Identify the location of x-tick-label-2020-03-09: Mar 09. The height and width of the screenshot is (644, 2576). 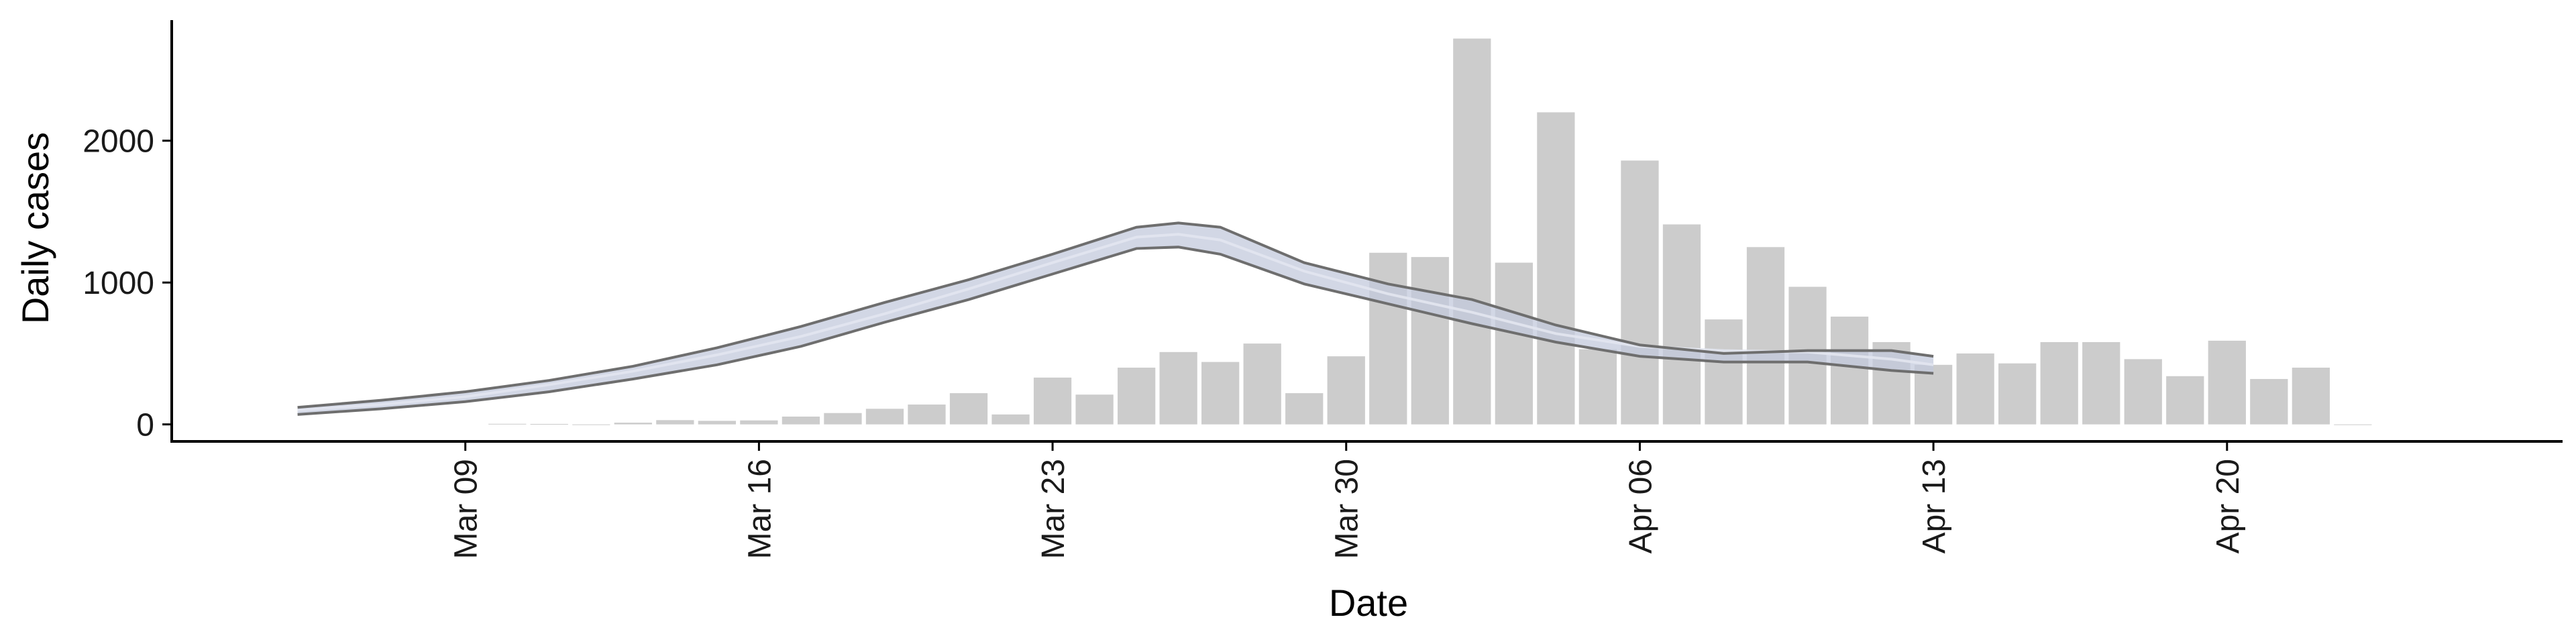
(466, 509).